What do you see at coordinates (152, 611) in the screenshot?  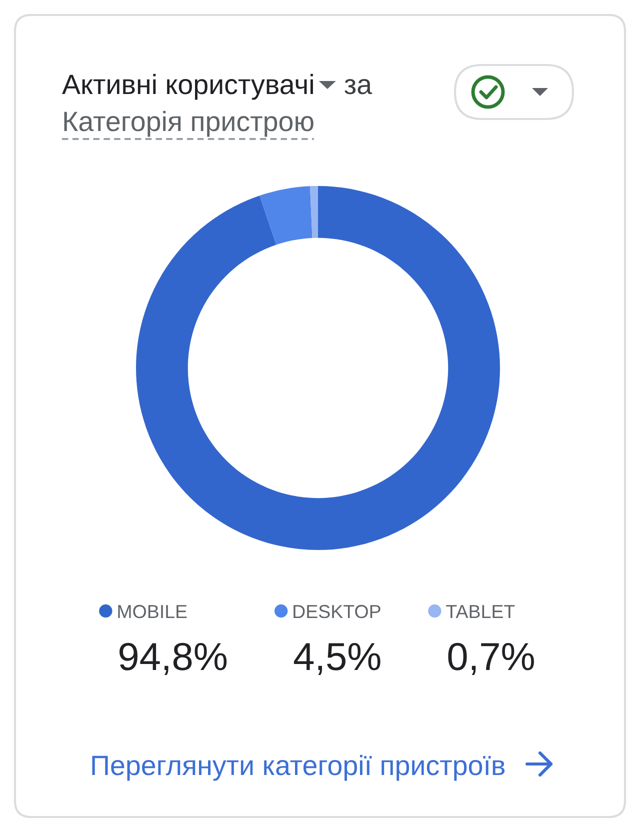 I see `legend-label: MOBILE` at bounding box center [152, 611].